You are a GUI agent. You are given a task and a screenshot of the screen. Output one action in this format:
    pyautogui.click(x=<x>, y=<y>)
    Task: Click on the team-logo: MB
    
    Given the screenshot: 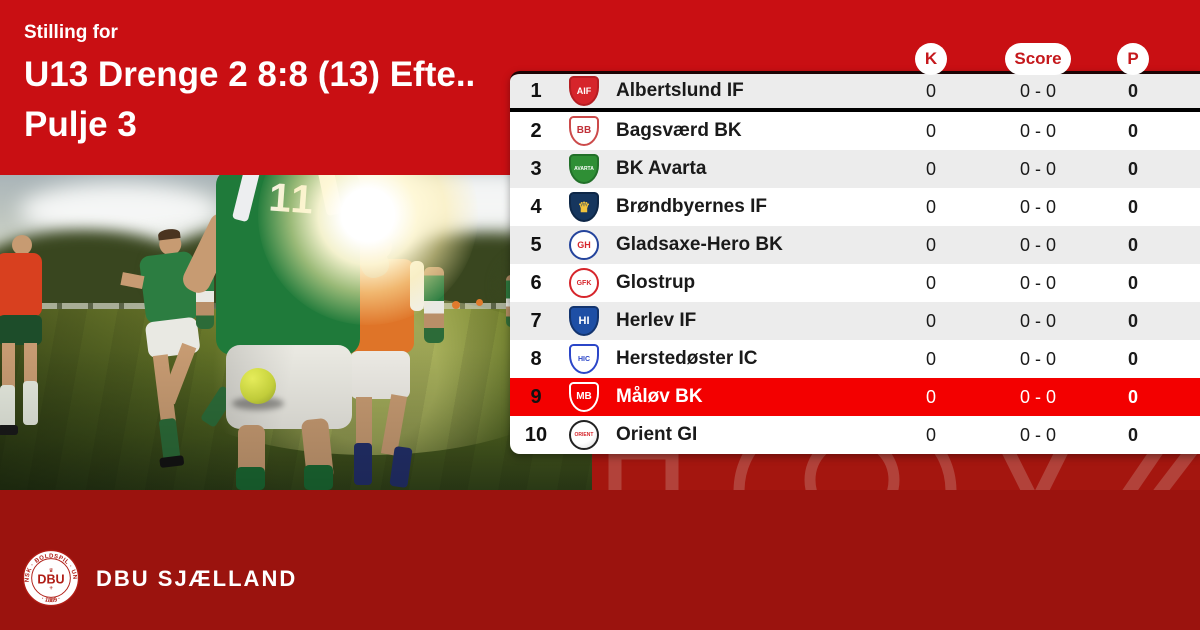 What is the action you would take?
    pyautogui.click(x=584, y=397)
    